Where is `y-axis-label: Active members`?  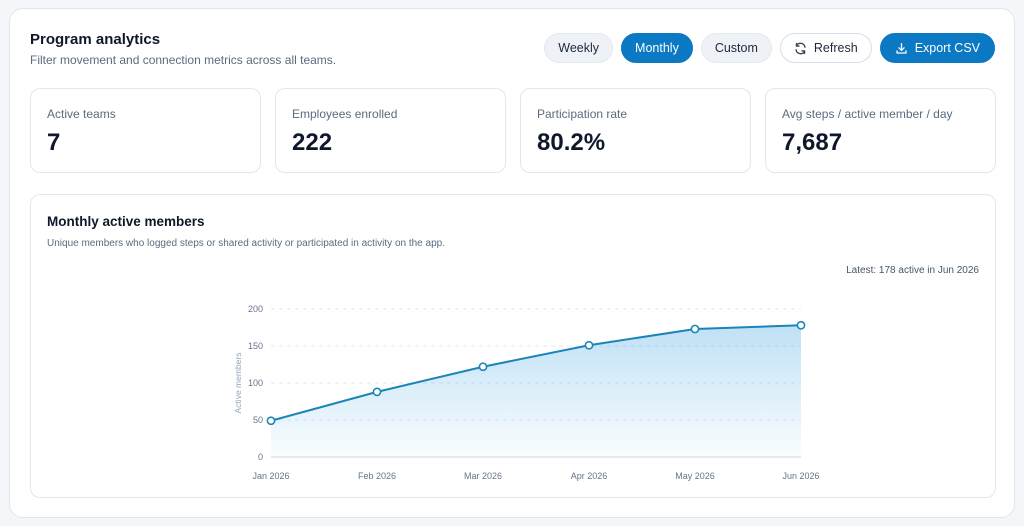
y-axis-label: Active members is located at coordinates (238, 383).